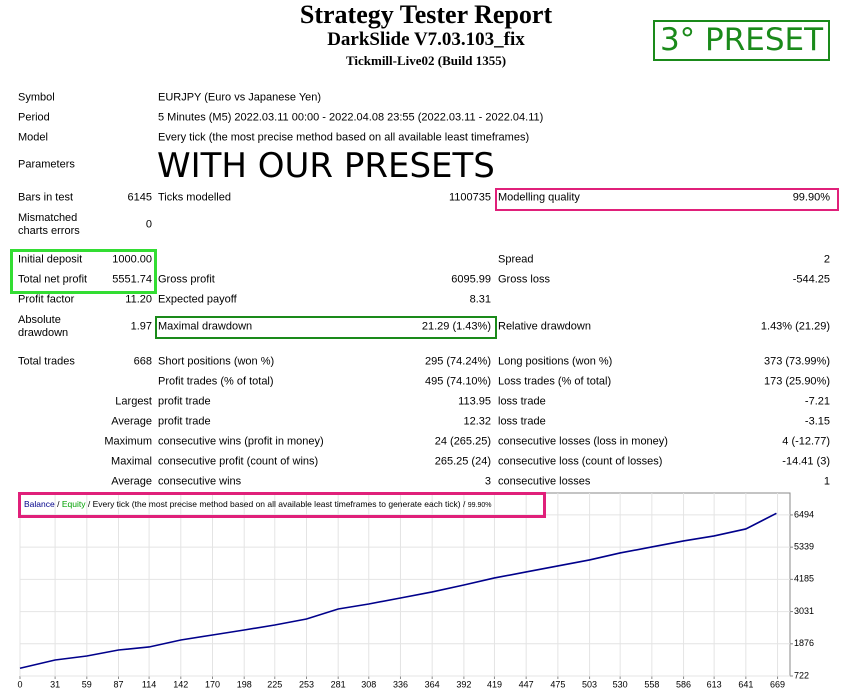  I want to click on row-label: Relative drawdown, so click(544, 326).